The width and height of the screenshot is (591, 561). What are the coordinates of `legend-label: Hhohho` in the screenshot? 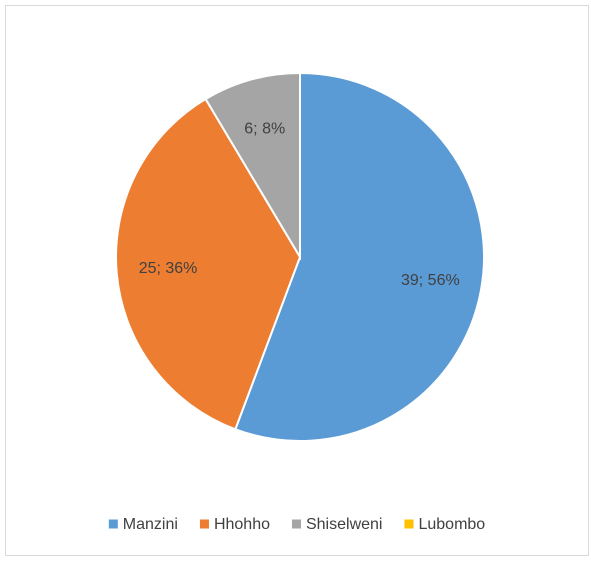 It's located at (242, 524).